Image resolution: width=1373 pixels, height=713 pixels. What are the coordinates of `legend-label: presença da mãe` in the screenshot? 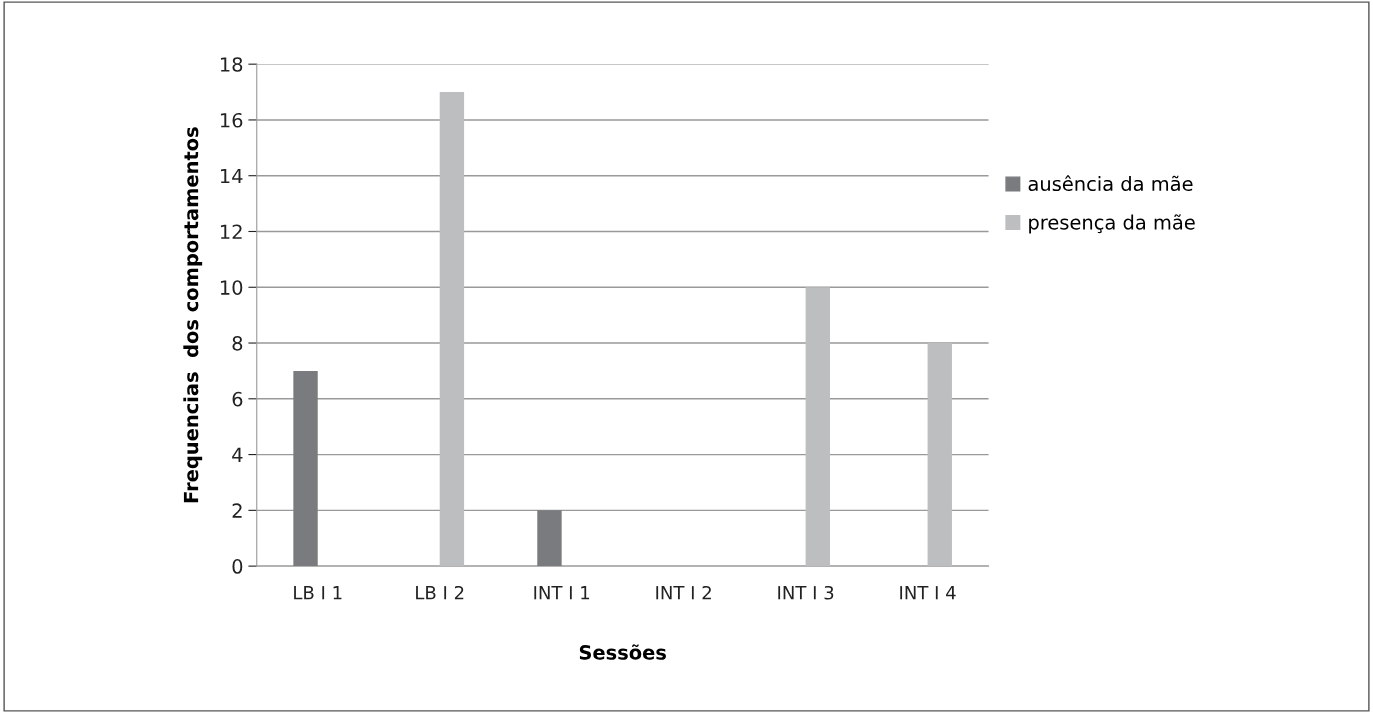 It's located at (1112, 224).